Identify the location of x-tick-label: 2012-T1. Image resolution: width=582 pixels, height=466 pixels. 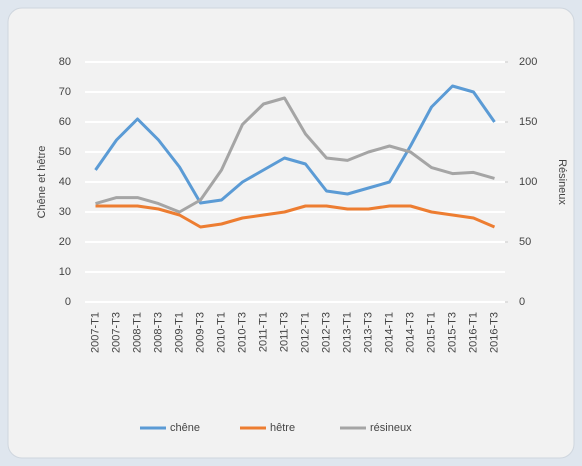
(305, 332).